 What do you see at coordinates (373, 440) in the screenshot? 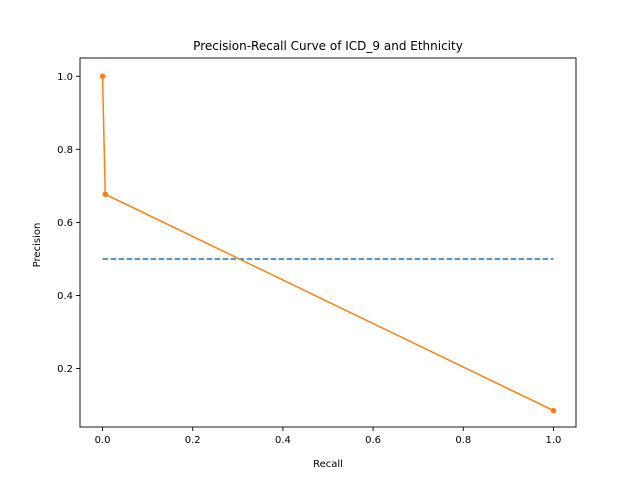
I see `x-tick-label: 0.6` at bounding box center [373, 440].